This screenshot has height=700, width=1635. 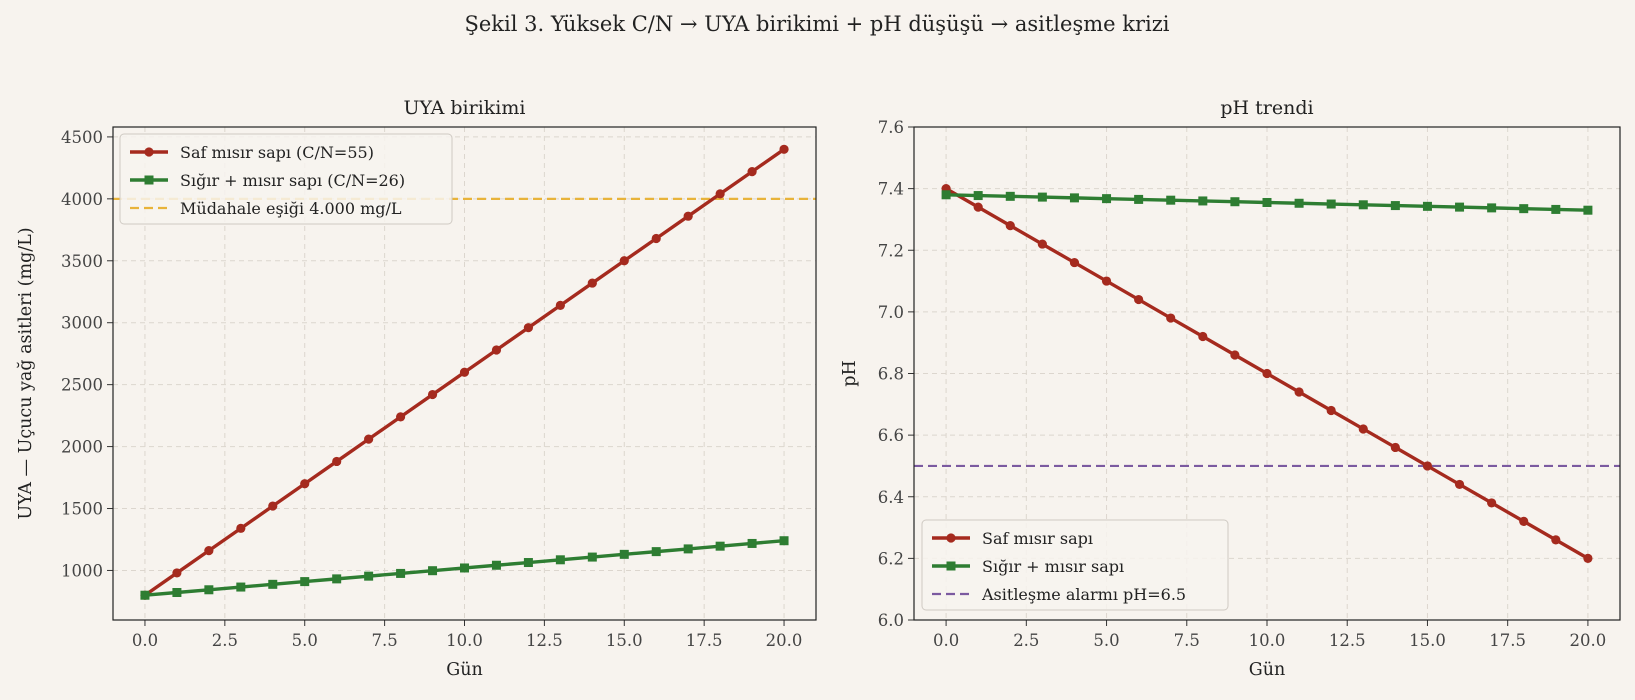 What do you see at coordinates (891, 435) in the screenshot?
I see `ph-y-tick-label: 6.6` at bounding box center [891, 435].